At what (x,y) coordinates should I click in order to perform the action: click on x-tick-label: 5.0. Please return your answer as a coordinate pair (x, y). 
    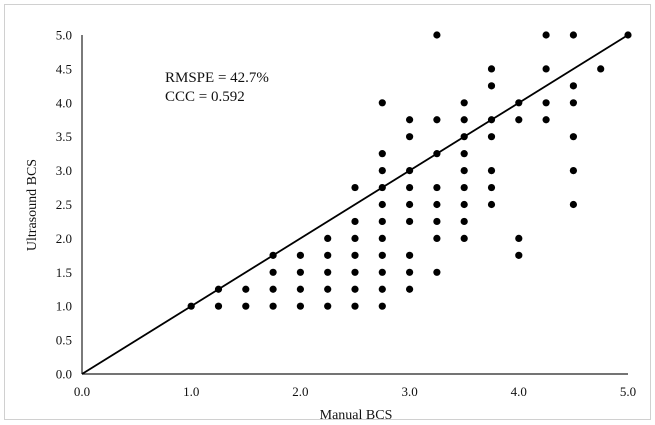
    Looking at the image, I should click on (628, 391).